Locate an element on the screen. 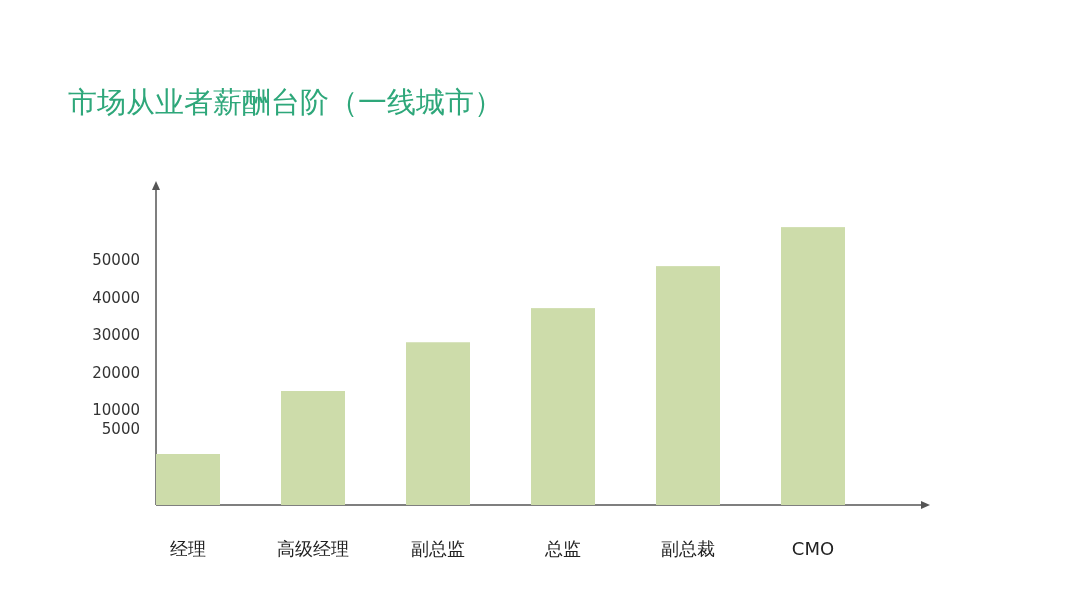 Image resolution: width=1080 pixels, height=608 pixels. y-tick-label: 50000 is located at coordinates (116, 260).